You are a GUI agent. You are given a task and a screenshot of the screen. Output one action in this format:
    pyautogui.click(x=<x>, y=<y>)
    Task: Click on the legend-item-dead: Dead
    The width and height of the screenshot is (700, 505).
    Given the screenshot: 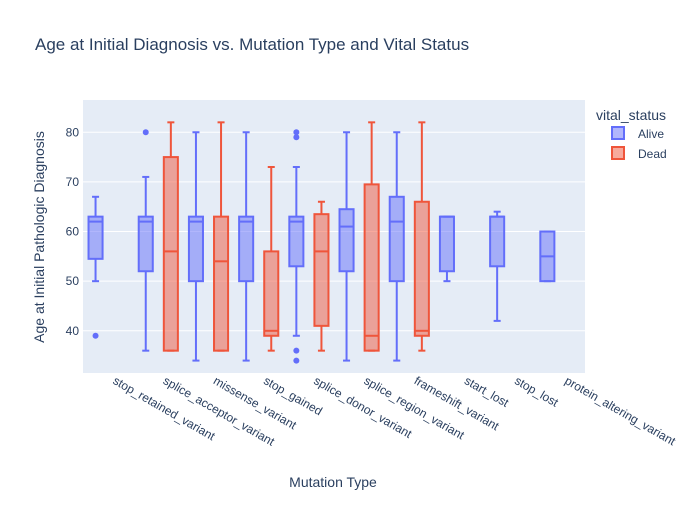 What is the action you would take?
    pyautogui.click(x=639, y=153)
    